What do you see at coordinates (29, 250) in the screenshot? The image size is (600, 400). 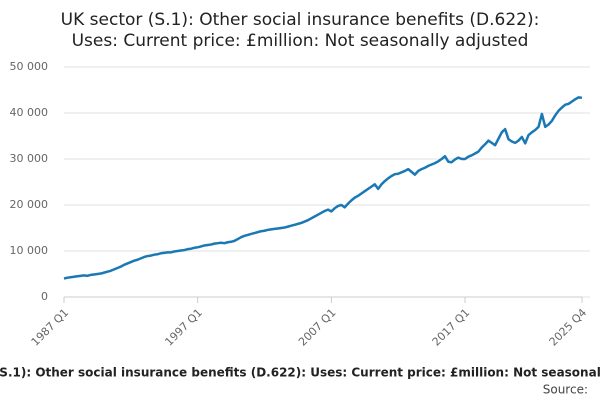 I see `y-tick-label: 10 000` at bounding box center [29, 250].